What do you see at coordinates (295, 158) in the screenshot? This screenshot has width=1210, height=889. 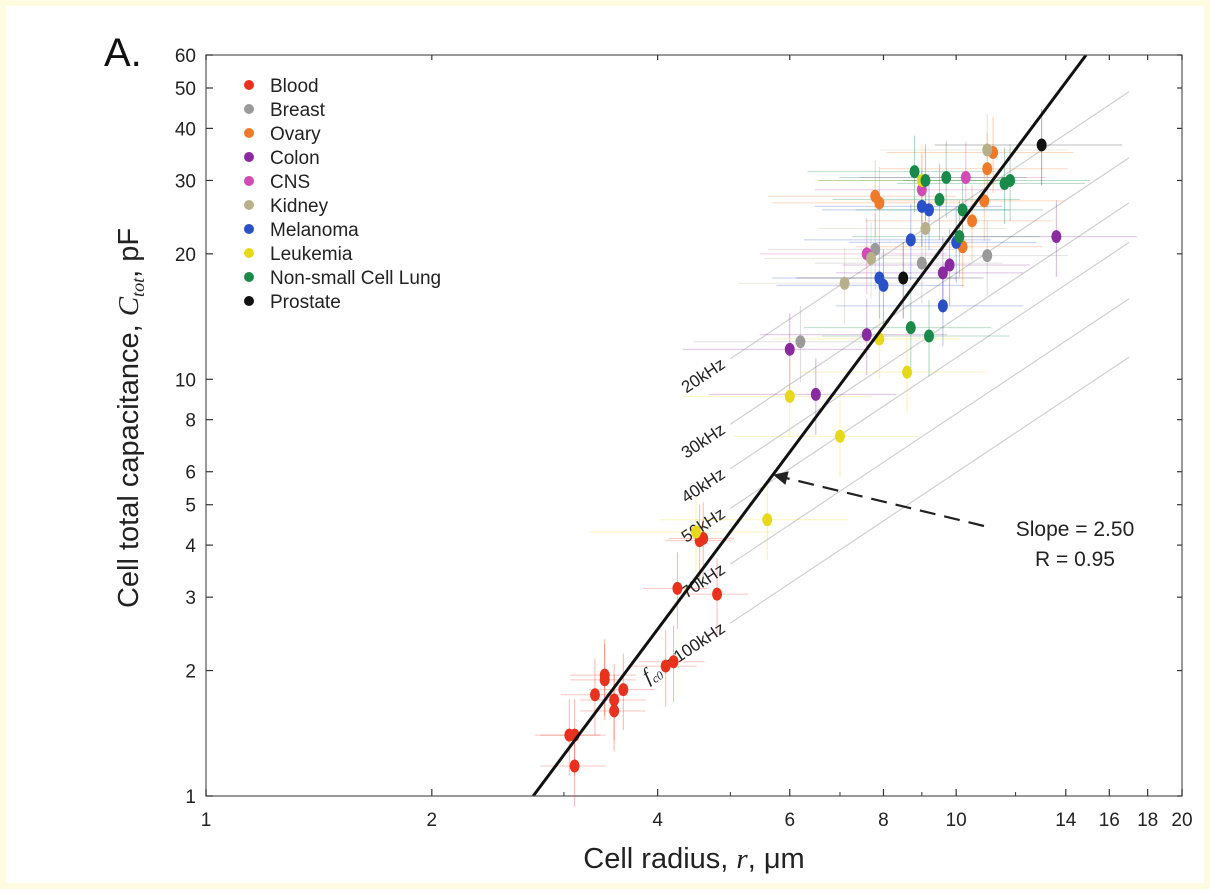 I see `legend-label: Colon` at bounding box center [295, 158].